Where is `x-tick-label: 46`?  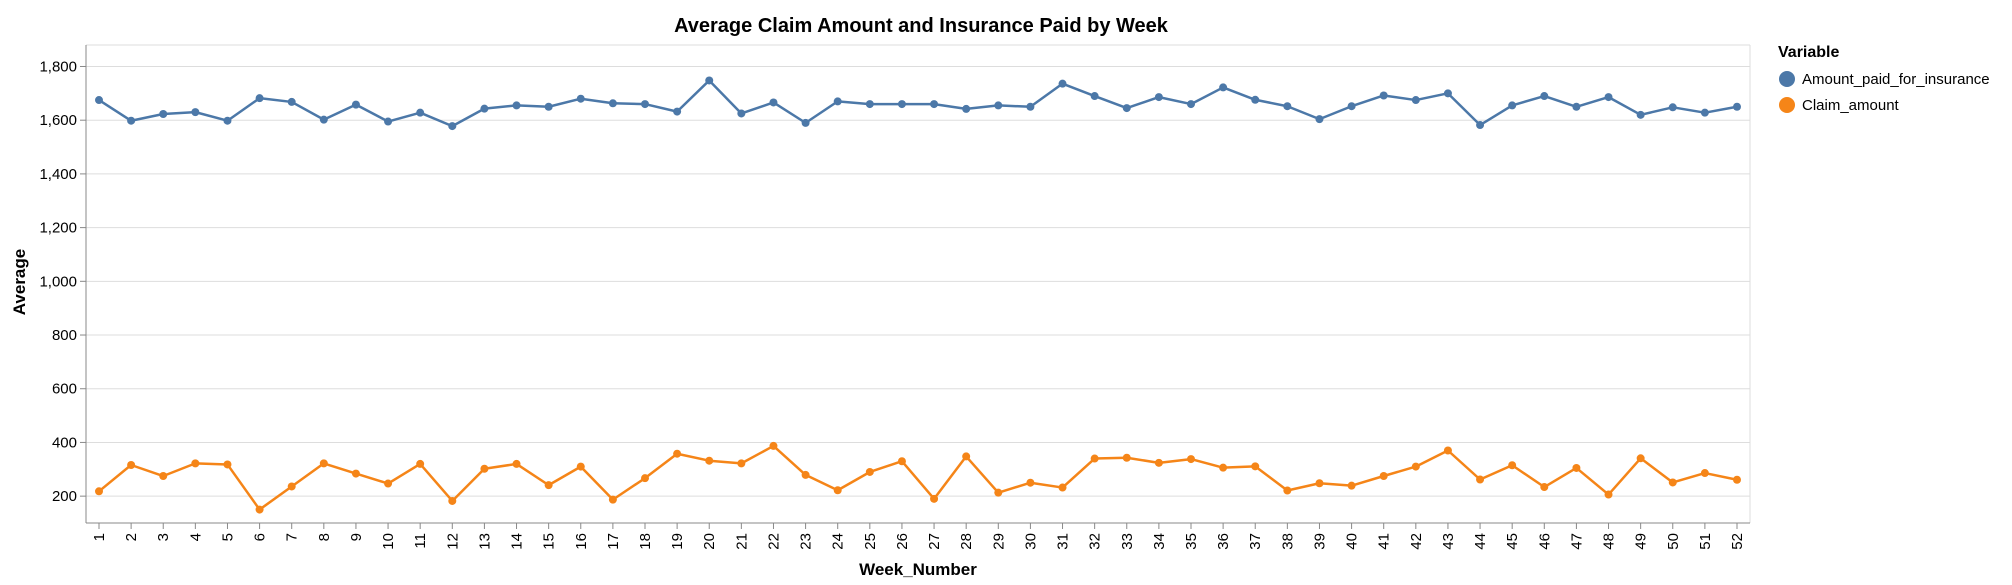
x-tick-label: 46 is located at coordinates (1544, 541).